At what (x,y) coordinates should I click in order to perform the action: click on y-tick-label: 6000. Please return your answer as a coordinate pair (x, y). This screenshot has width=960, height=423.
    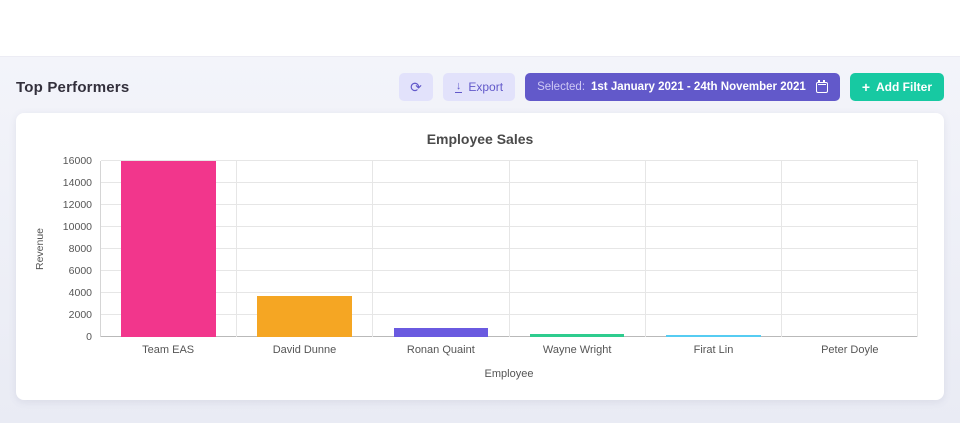
    Looking at the image, I should click on (80, 271).